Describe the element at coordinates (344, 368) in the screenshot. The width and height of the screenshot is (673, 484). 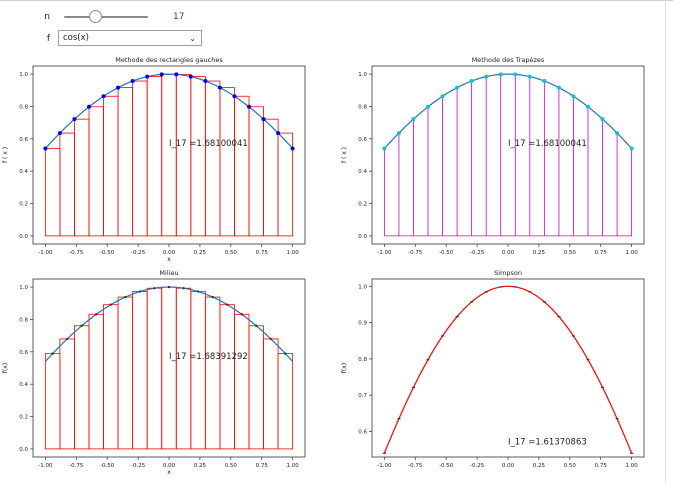
I see `y-axis-label: f(x)` at that location.